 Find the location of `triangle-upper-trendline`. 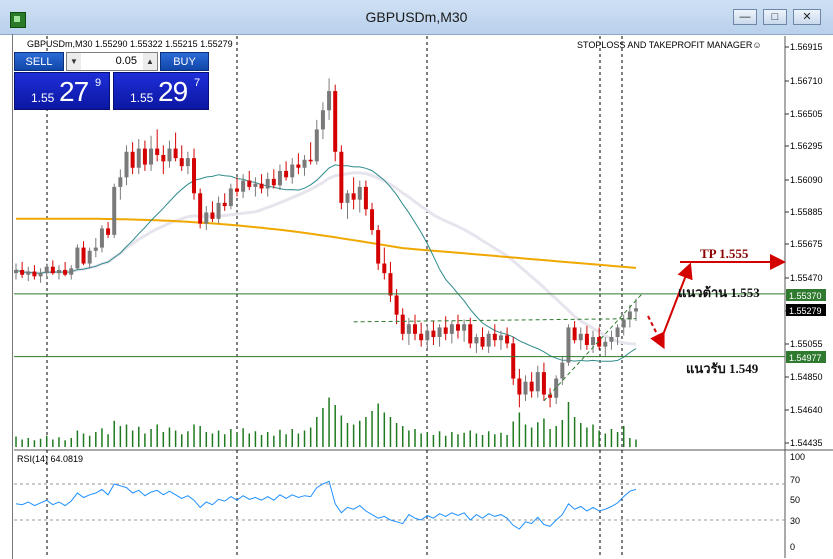

triangle-upper-trendline is located at coordinates (495, 320).